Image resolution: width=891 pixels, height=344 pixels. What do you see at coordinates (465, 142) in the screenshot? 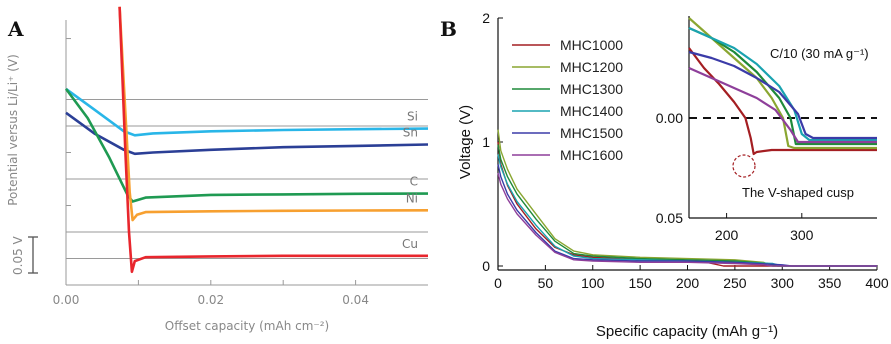
I see `panel-b-y-axis-label: Voltage (V)` at bounding box center [465, 142].